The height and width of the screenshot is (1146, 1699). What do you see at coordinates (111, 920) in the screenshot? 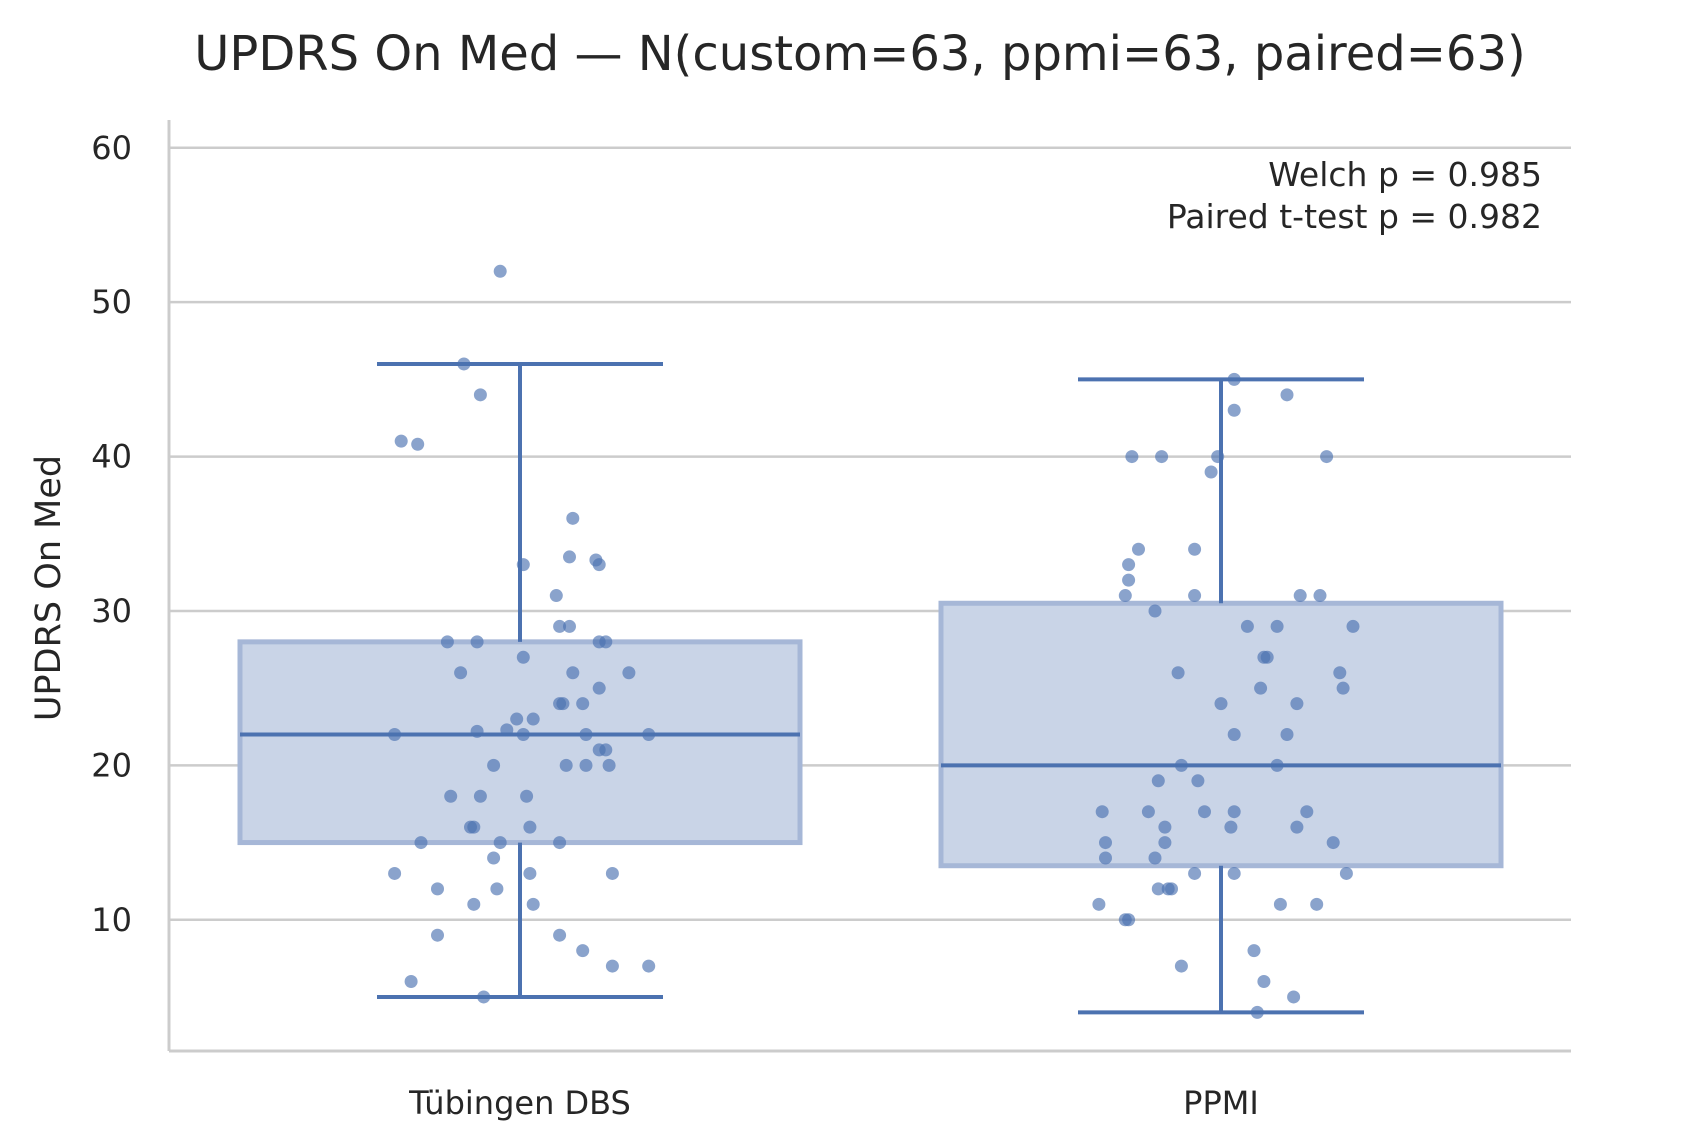
I see `y-tick-label-10: 10` at bounding box center [111, 920].